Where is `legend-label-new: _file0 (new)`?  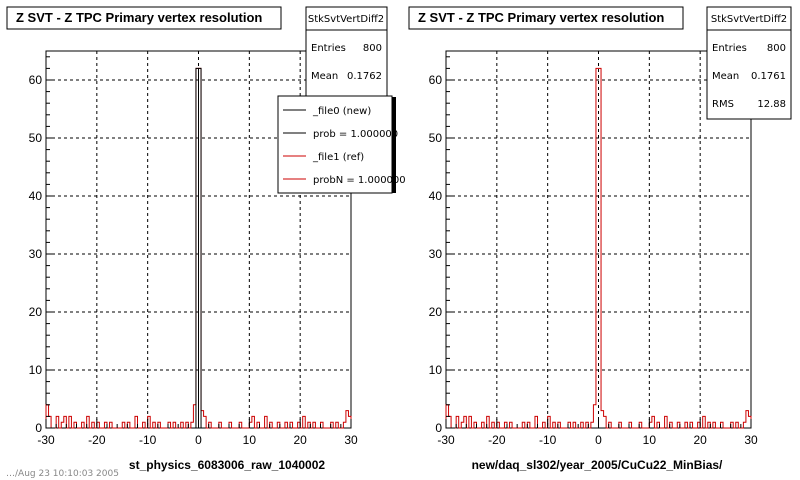 legend-label-new: _file0 (new) is located at coordinates (341, 111).